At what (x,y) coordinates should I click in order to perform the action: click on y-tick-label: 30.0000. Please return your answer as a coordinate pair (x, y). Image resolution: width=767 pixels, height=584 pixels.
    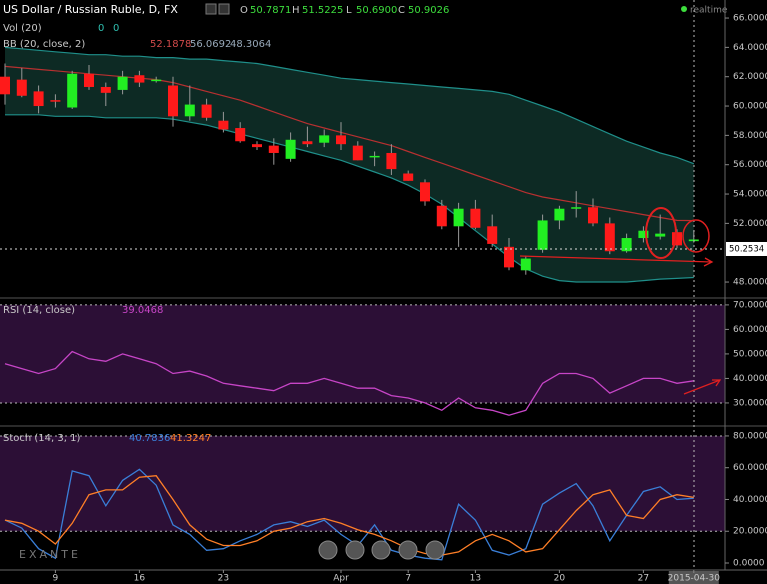
    Looking at the image, I should click on (750, 403).